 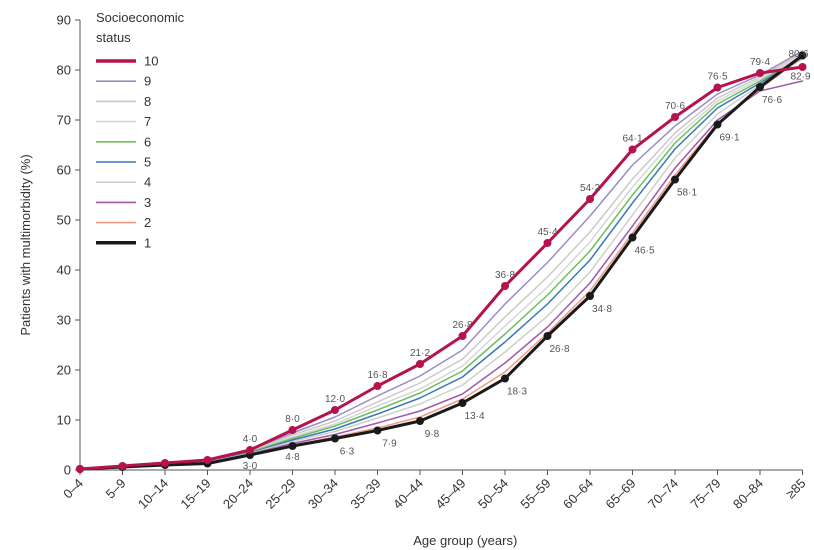 What do you see at coordinates (147, 162) in the screenshot?
I see `legend-label-5: 5` at bounding box center [147, 162].